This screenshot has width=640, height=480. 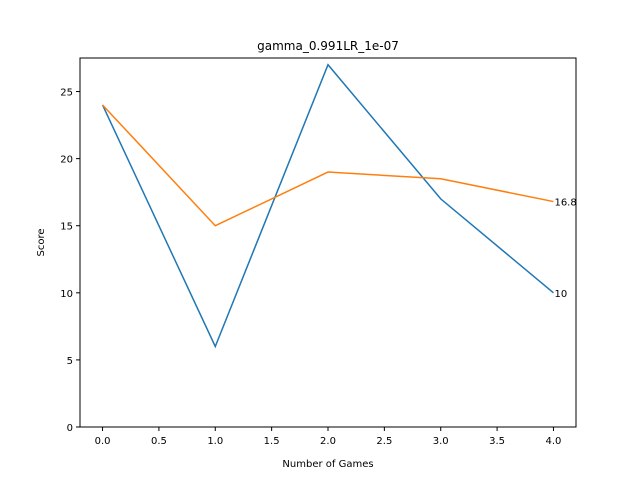 What do you see at coordinates (70, 428) in the screenshot?
I see `y-tick-label: 0` at bounding box center [70, 428].